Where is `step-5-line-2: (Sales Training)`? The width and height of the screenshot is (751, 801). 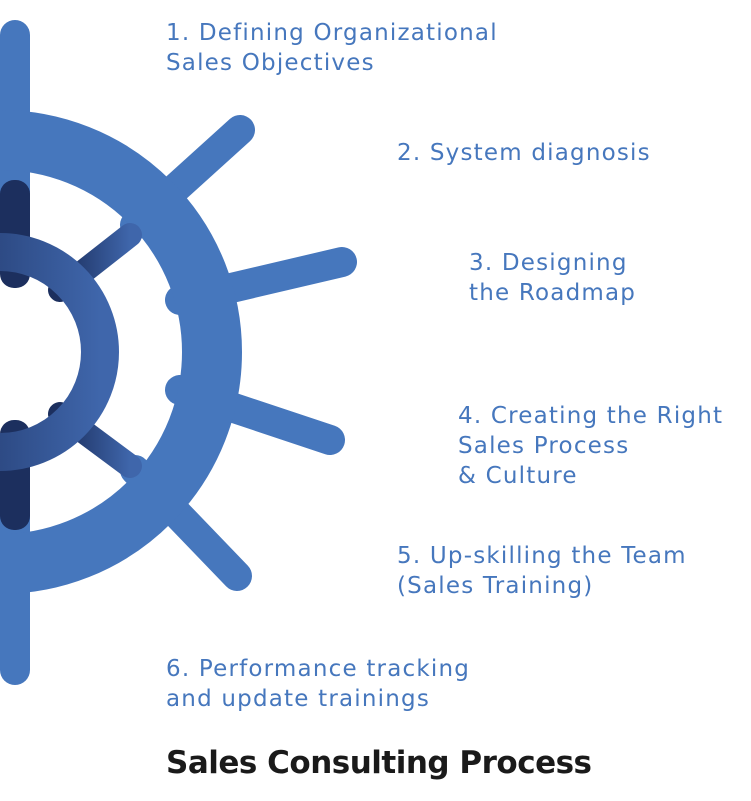
step-5-line-2: (Sales Training) is located at coordinates (495, 586).